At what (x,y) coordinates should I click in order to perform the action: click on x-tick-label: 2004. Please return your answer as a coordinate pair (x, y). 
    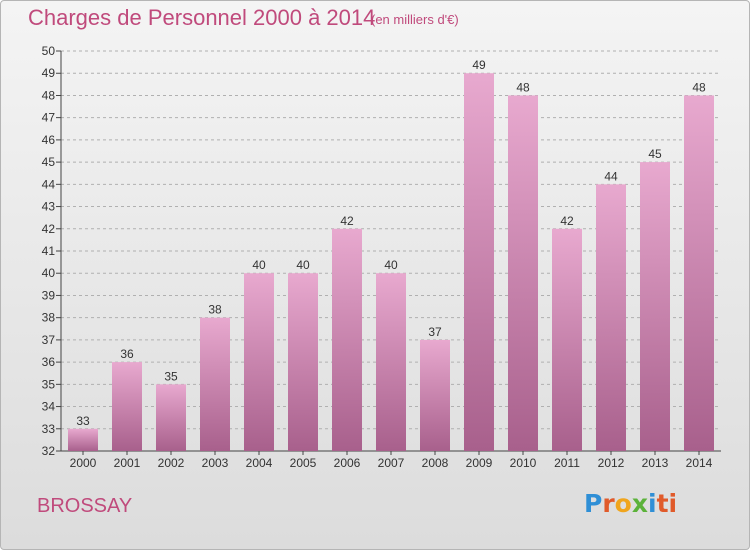
    Looking at the image, I should click on (259, 463).